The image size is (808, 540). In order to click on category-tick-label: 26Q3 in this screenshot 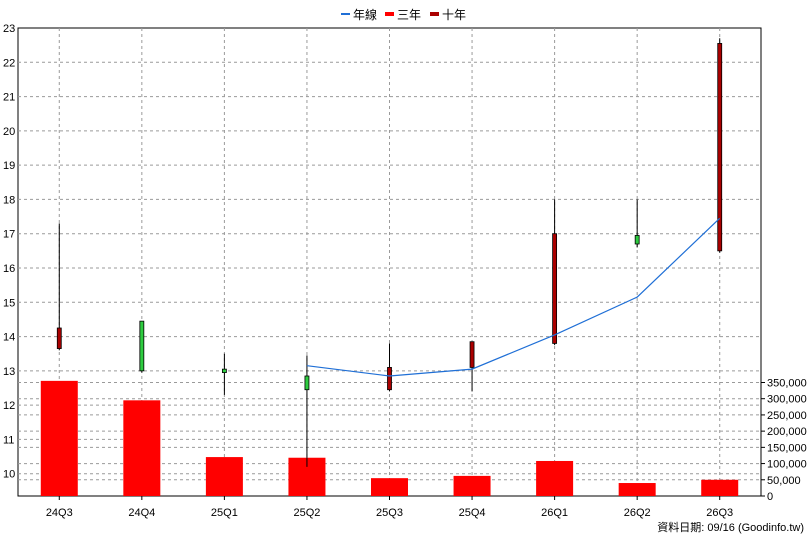, I will do `click(719, 513)`.